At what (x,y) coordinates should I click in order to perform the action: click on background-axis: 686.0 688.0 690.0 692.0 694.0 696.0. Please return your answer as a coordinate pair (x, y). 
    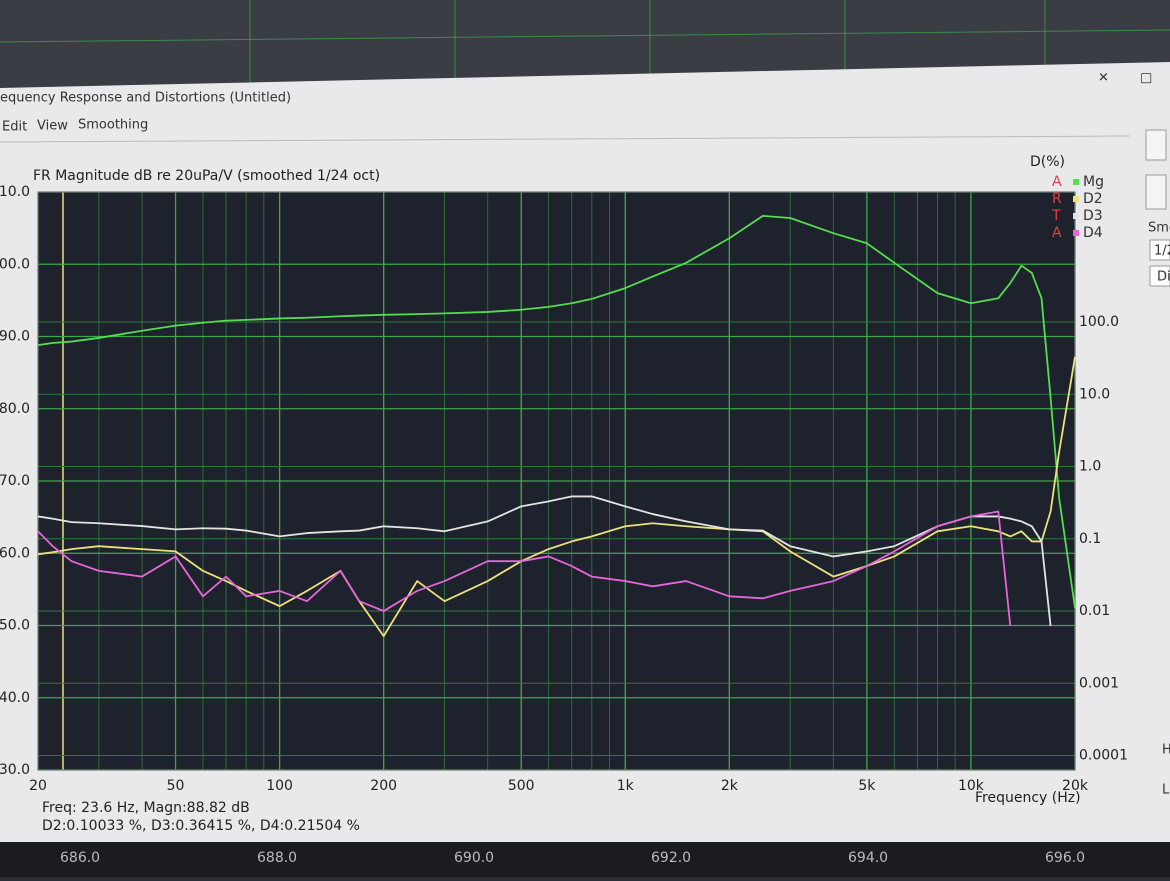
    Looking at the image, I should click on (572, 858).